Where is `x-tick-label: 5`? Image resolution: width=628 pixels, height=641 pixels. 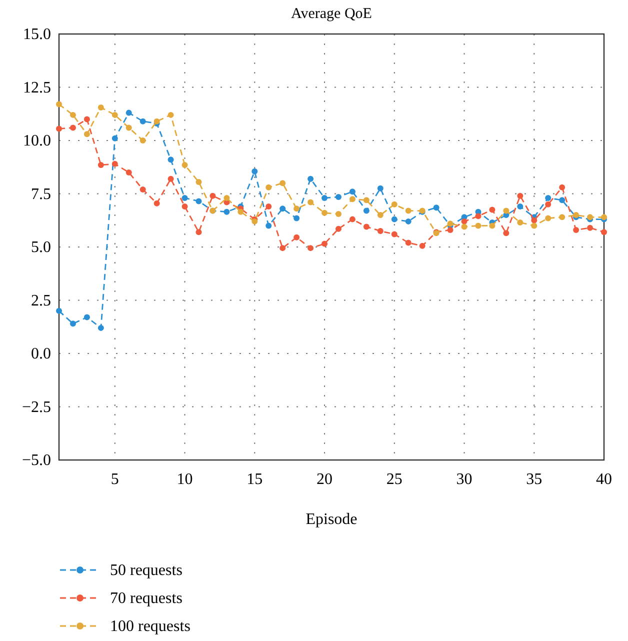 x-tick-label: 5 is located at coordinates (114, 479).